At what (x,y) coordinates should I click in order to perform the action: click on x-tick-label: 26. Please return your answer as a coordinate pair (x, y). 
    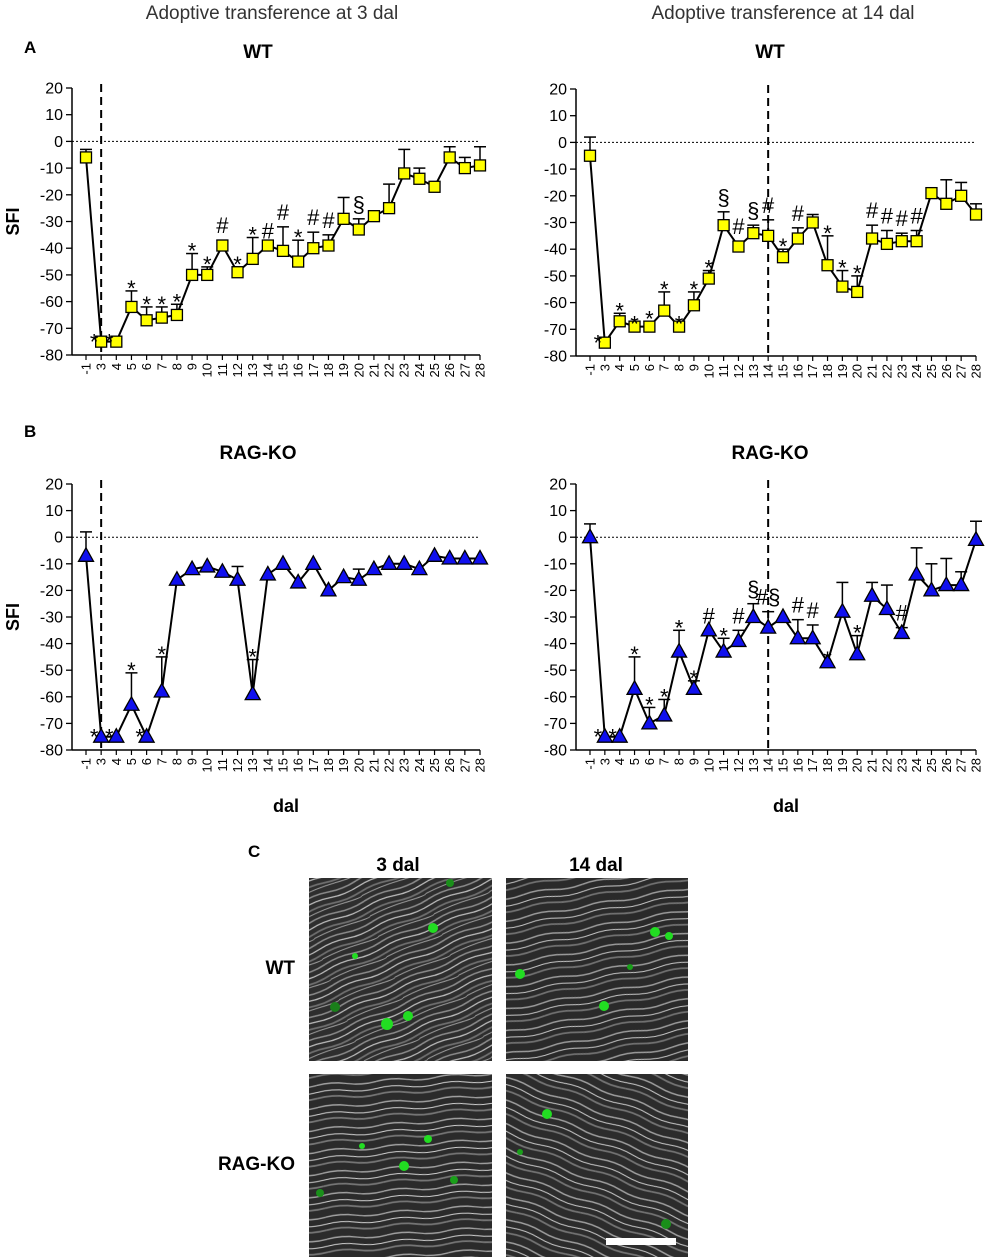
    Looking at the image, I should click on (946, 371).